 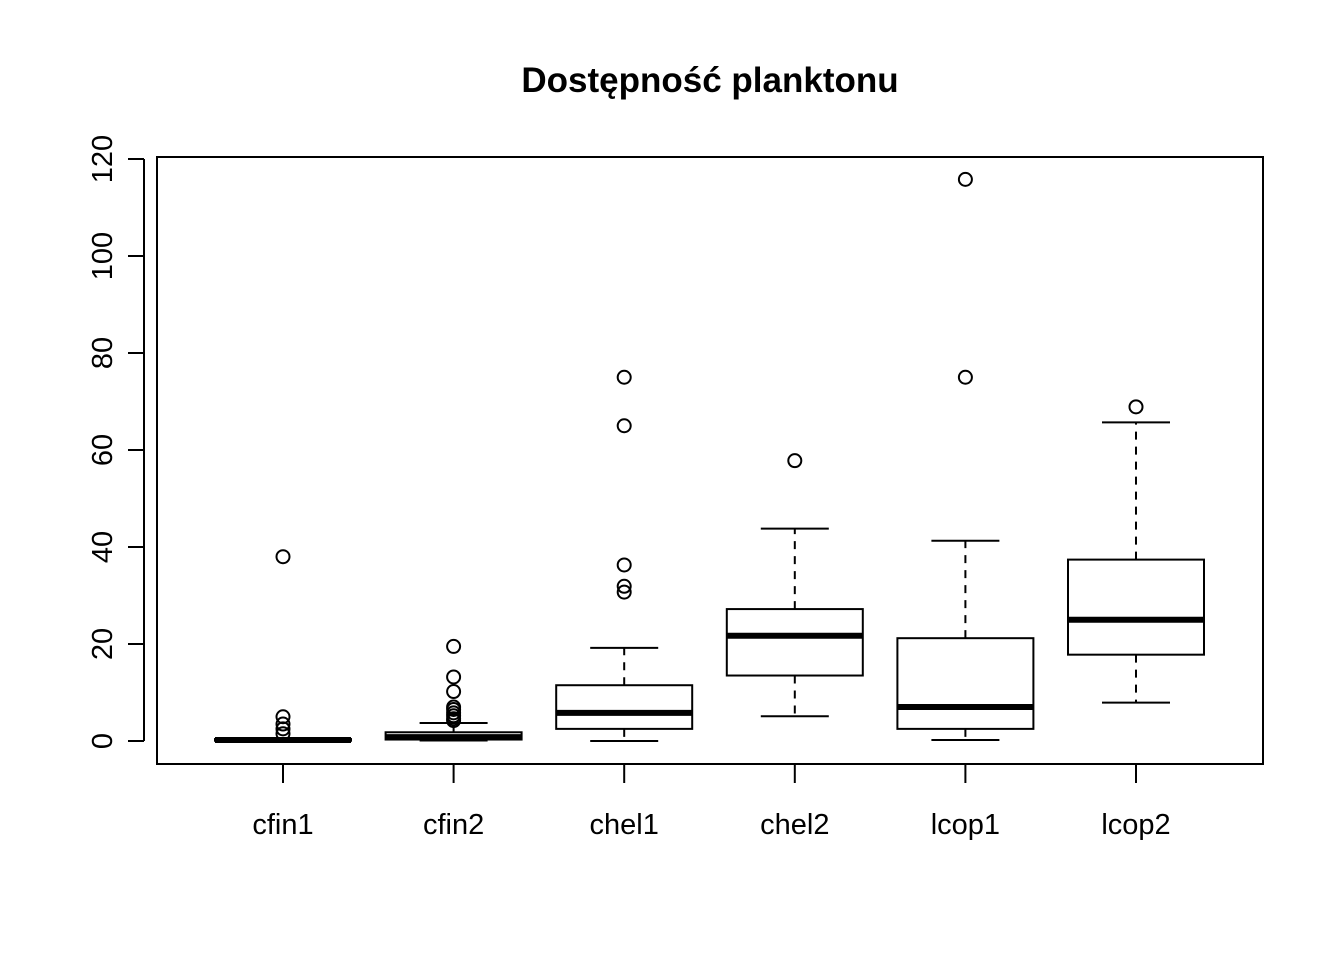 What do you see at coordinates (103, 159) in the screenshot?
I see `y-tick-label: 120` at bounding box center [103, 159].